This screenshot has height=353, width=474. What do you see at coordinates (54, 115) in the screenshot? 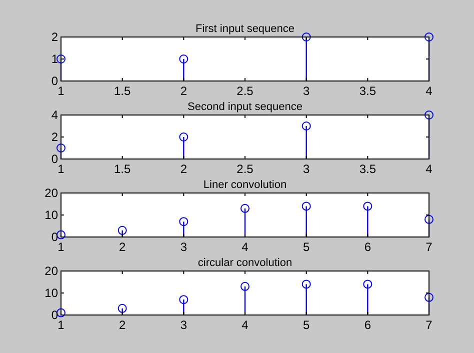
I see `y-tick-label: 4` at bounding box center [54, 115].